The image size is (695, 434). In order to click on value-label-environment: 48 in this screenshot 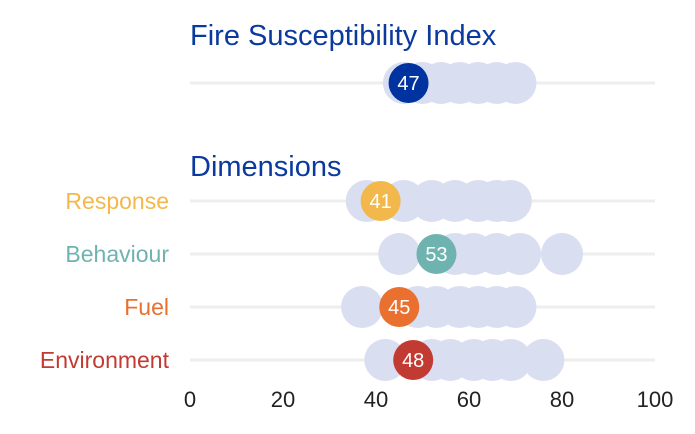, I will do `click(413, 361)`.